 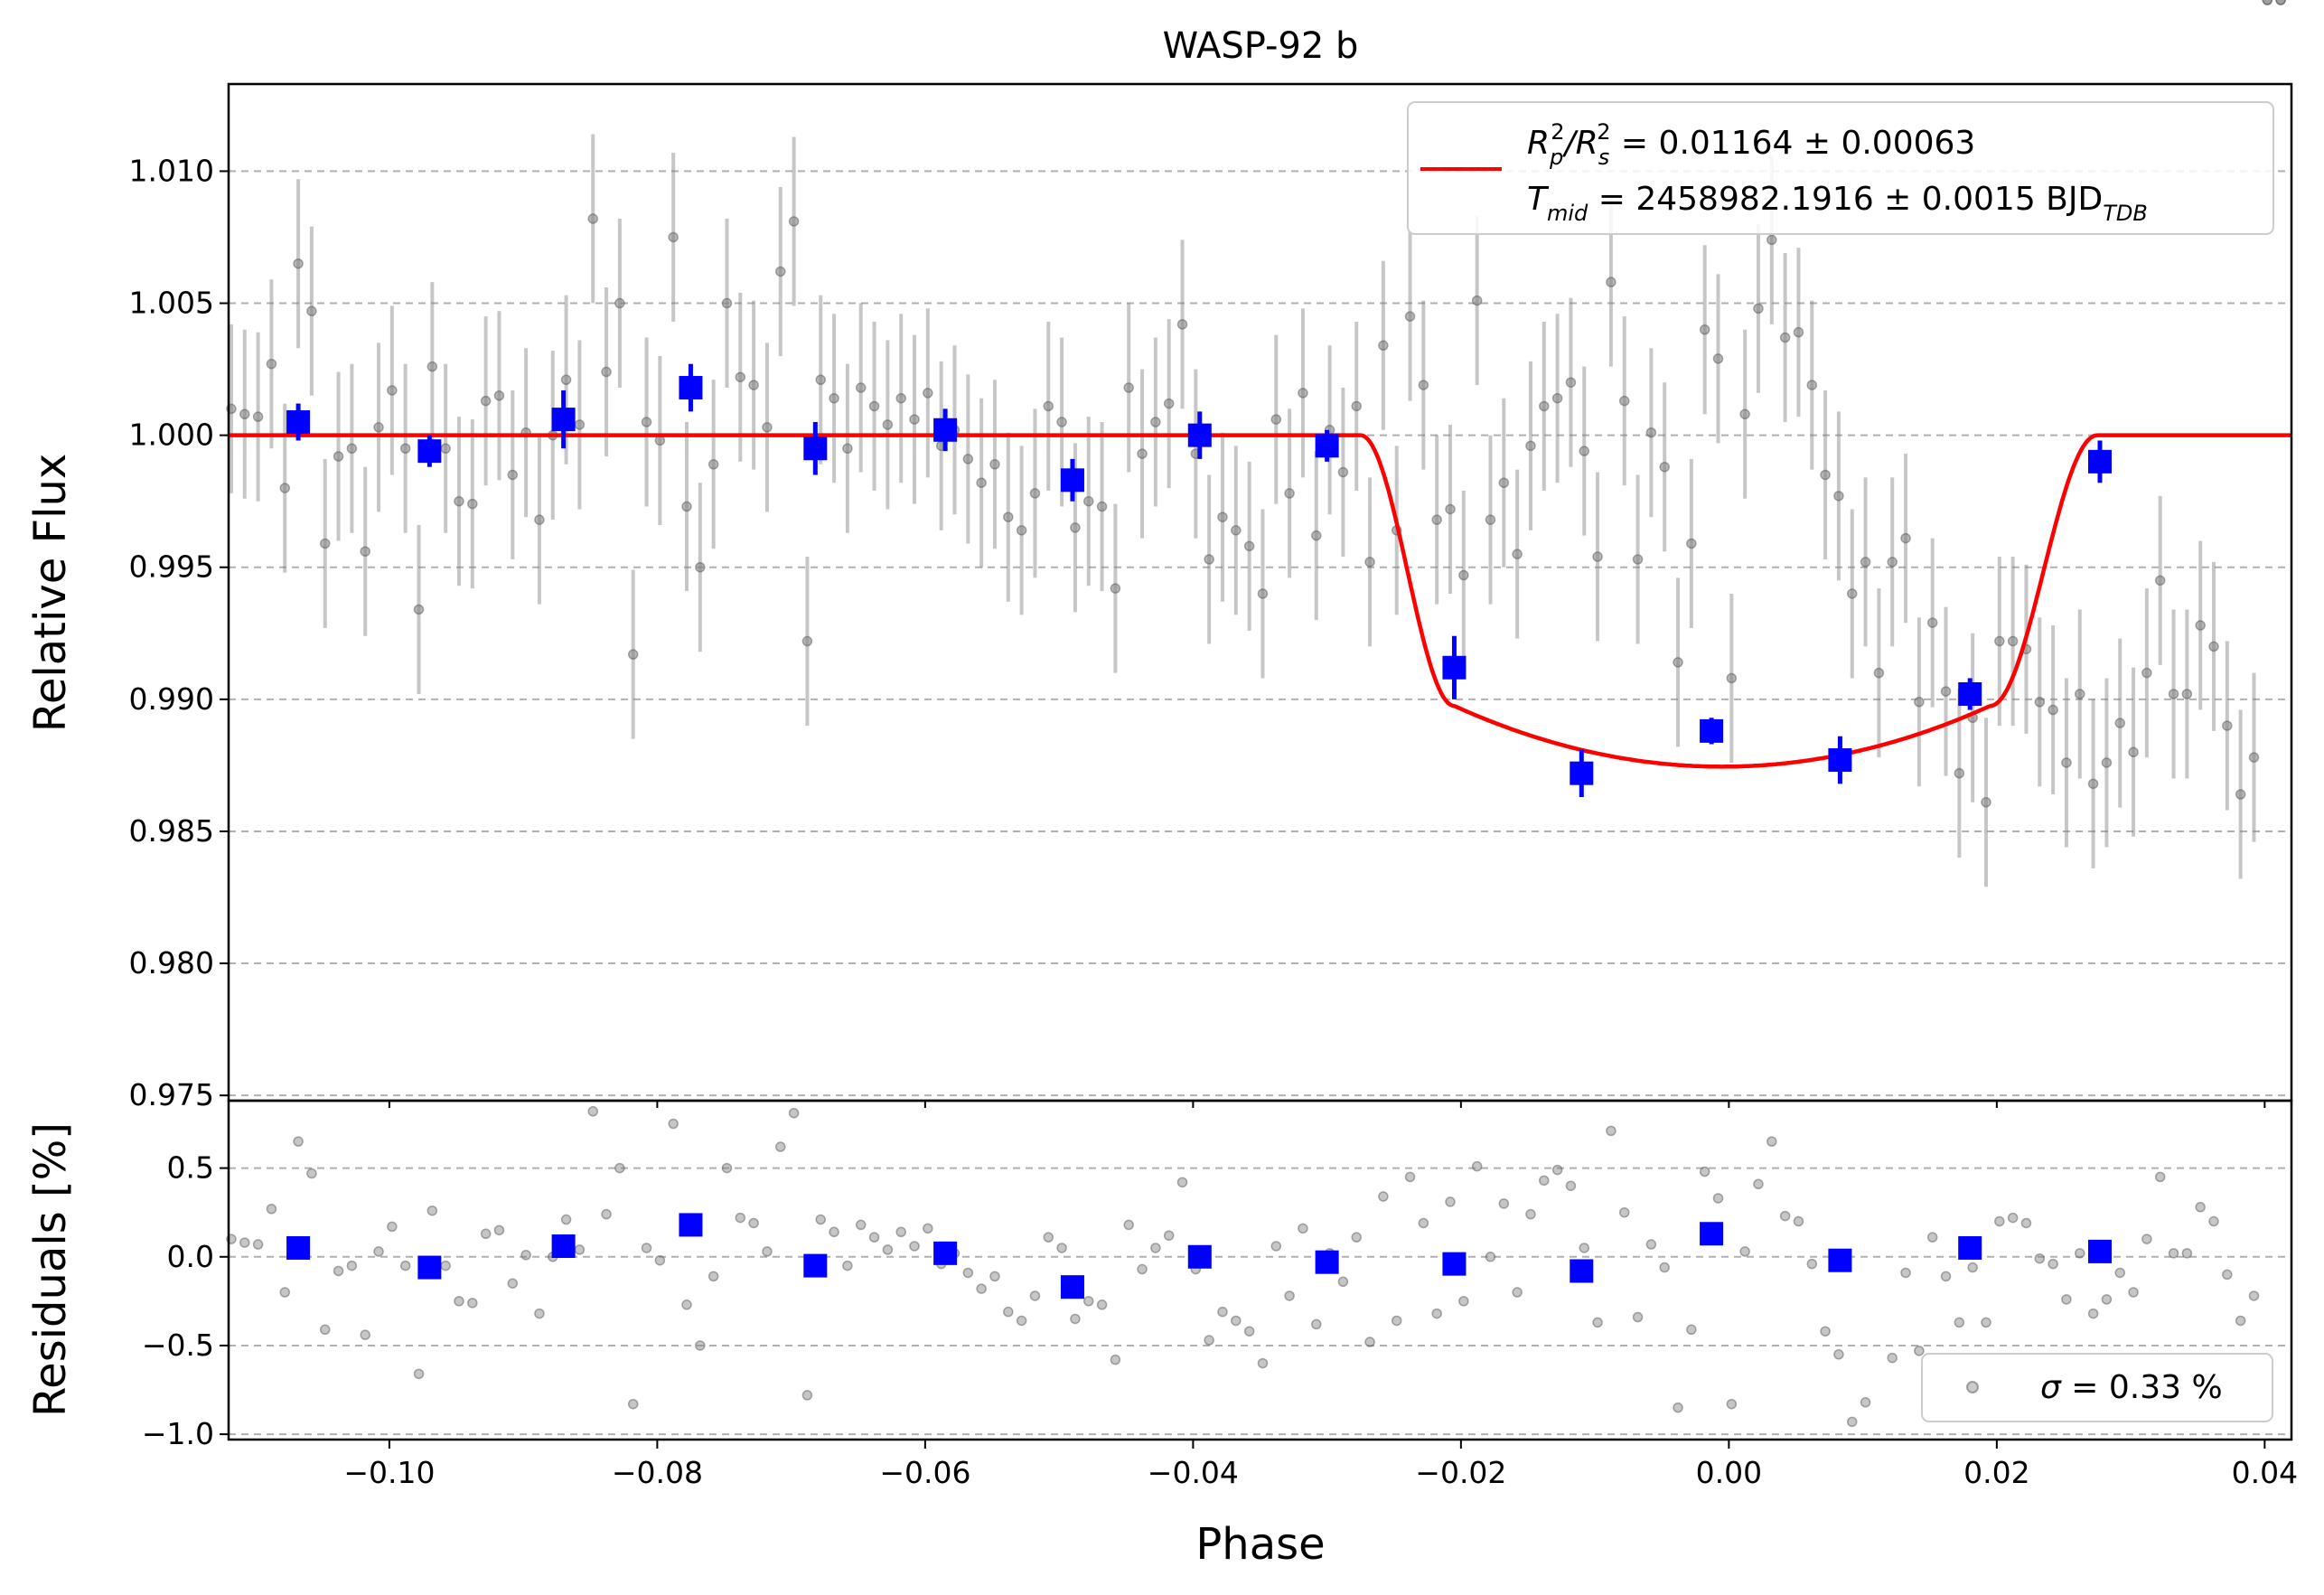 What do you see at coordinates (1840, 168) in the screenshot?
I see `top-legend-box` at bounding box center [1840, 168].